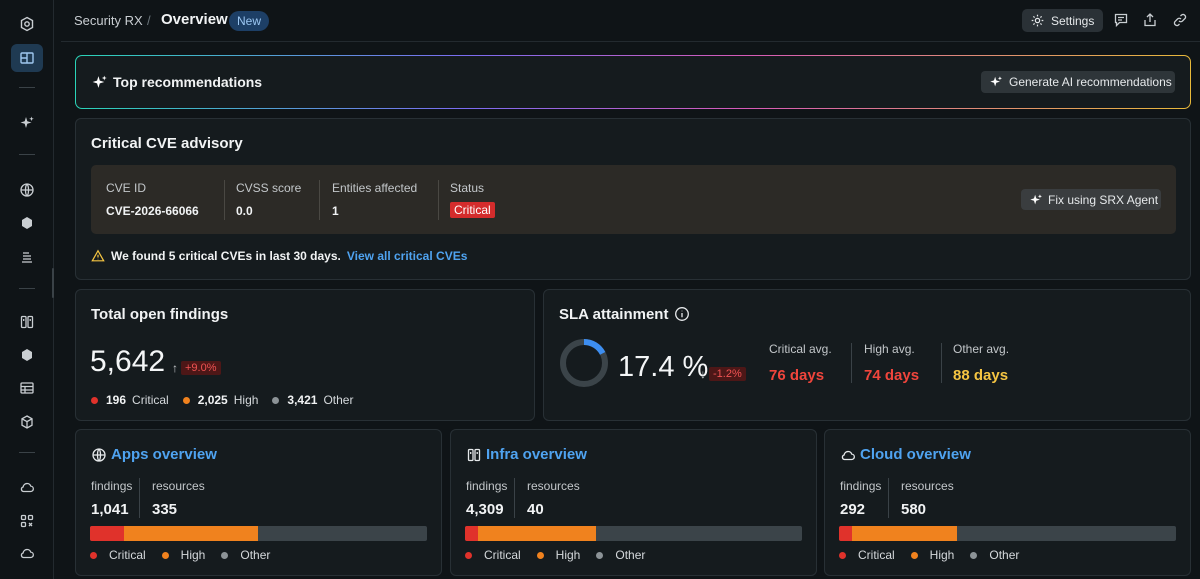  Describe the element at coordinates (27, 553) in the screenshot. I see `cloud-alt-icon` at that location.